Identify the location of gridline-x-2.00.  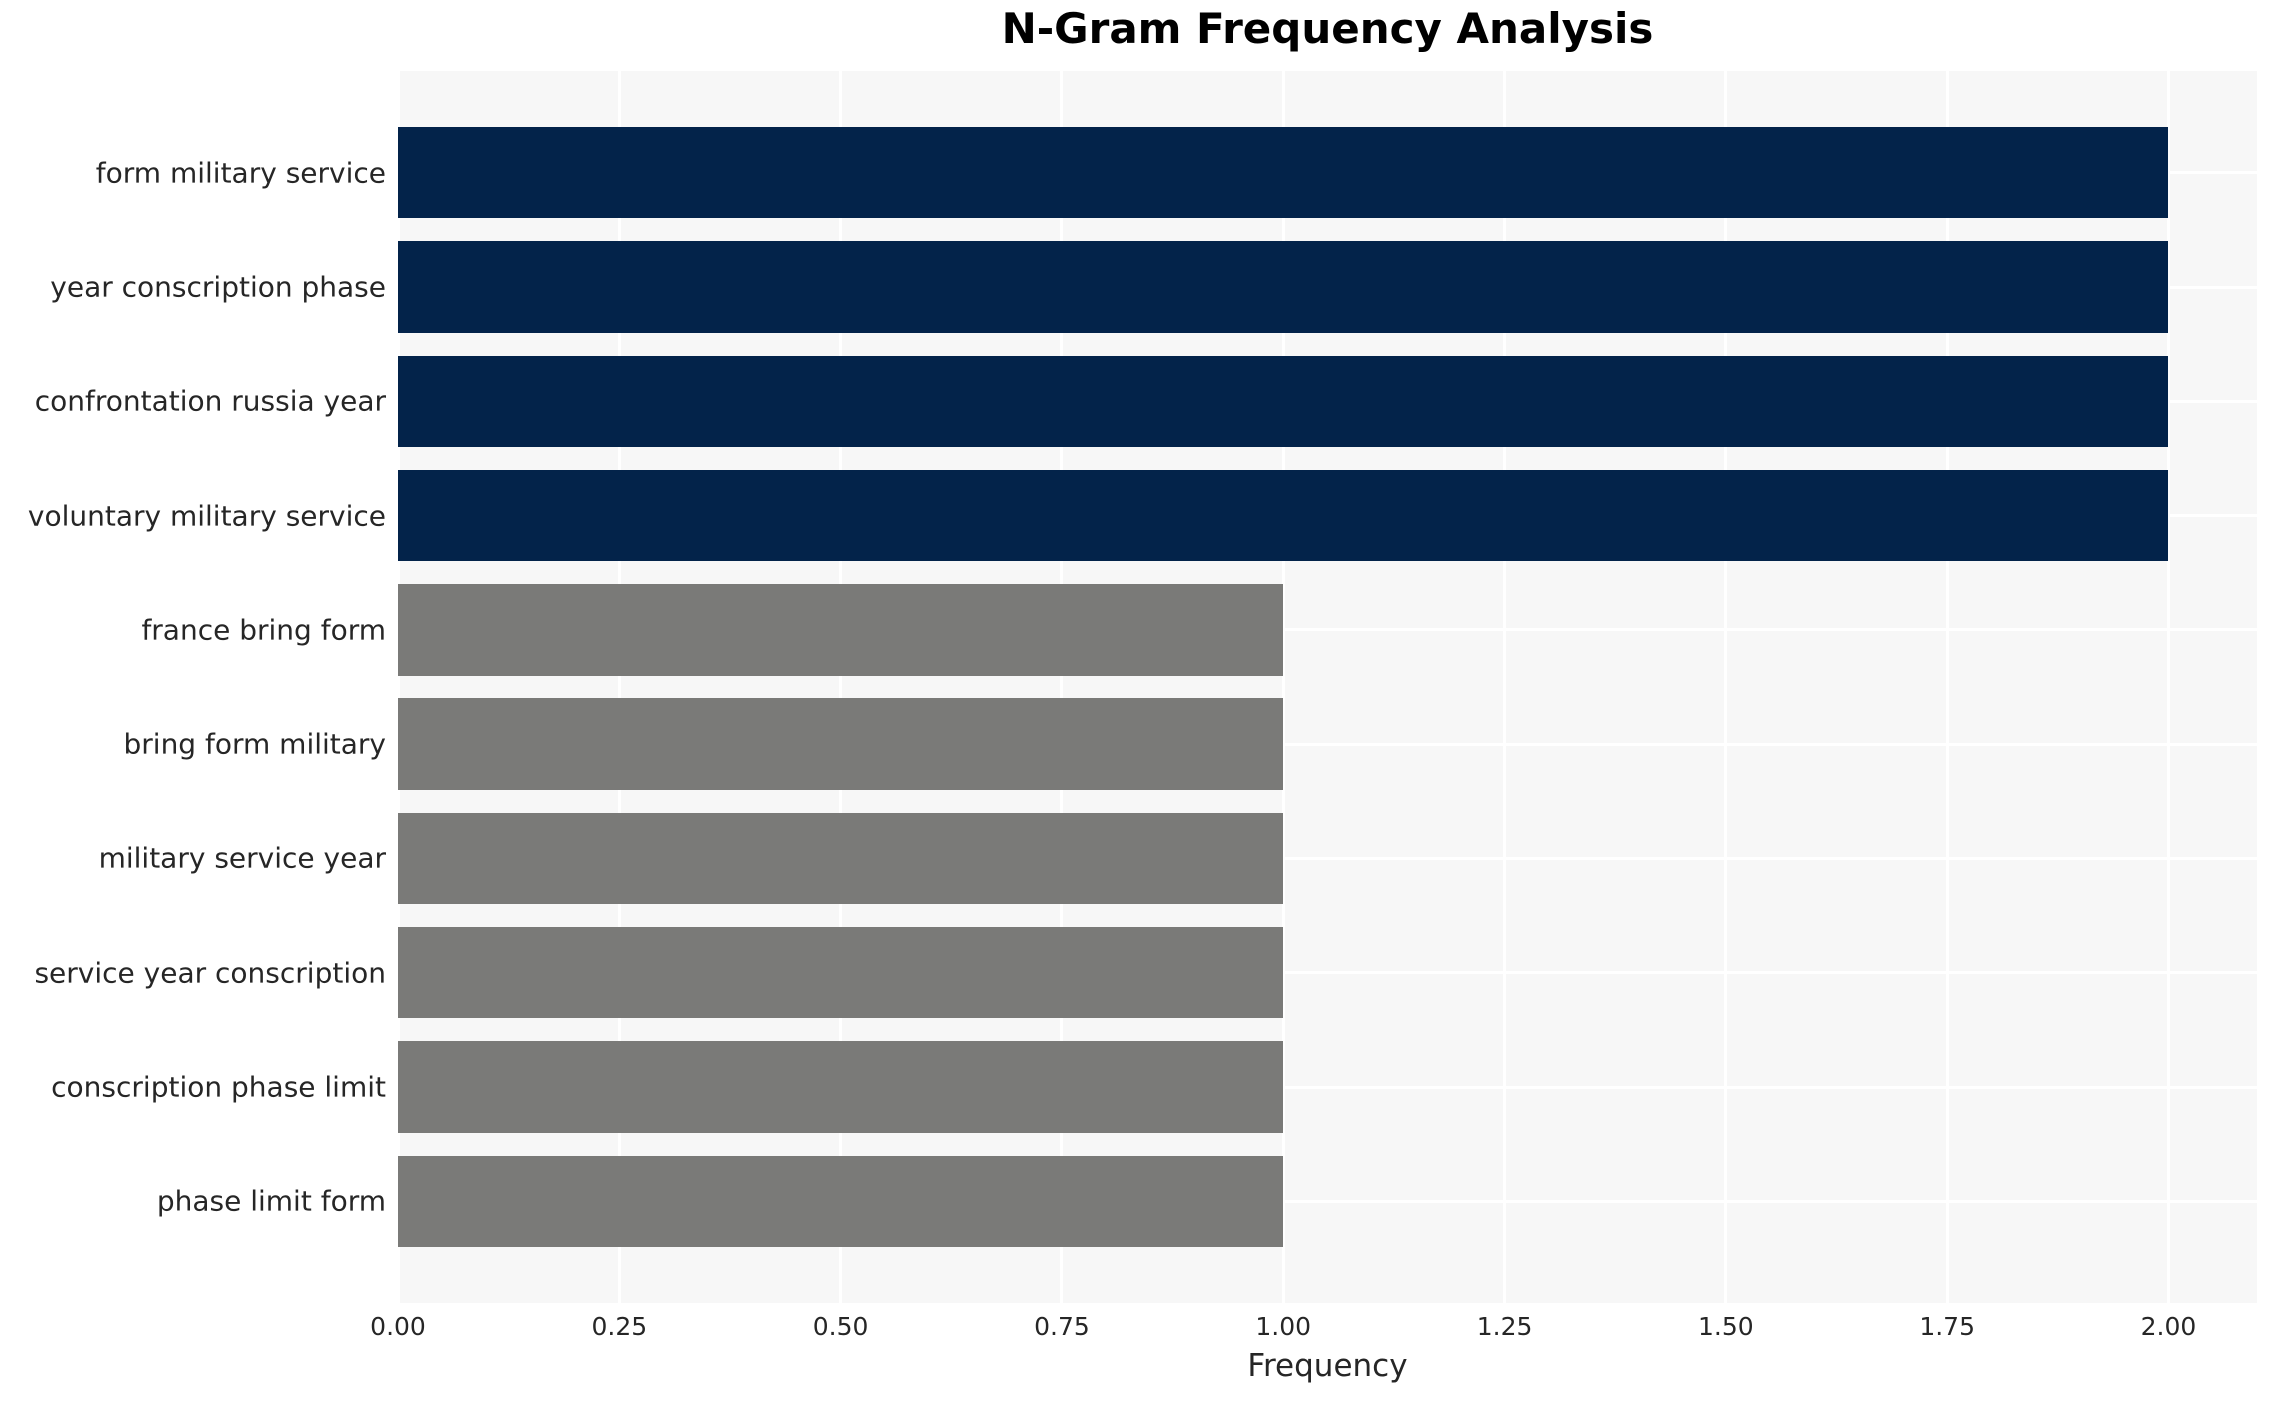
(2168, 687).